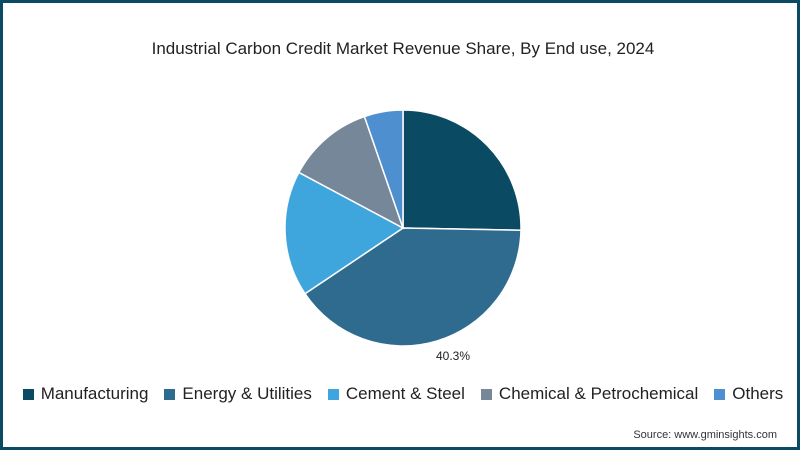 Image resolution: width=800 pixels, height=453 pixels. I want to click on pie-slice-energy-utilities, so click(412, 287).